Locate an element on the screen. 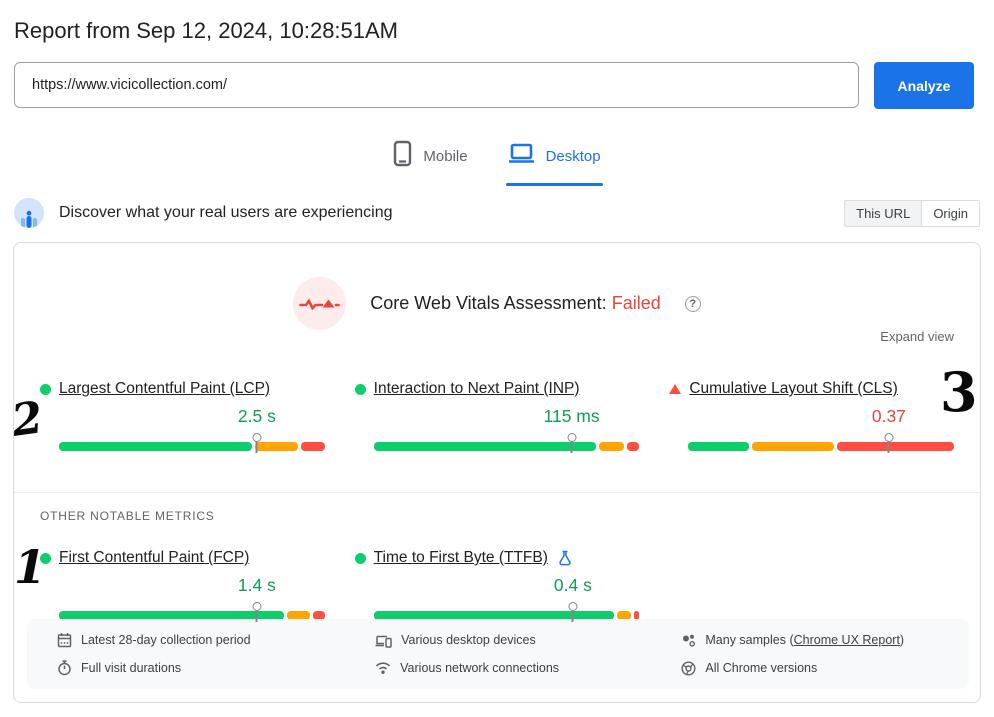 The image size is (994, 717). metric-cls-chart: 0.37 is located at coordinates (821, 433).